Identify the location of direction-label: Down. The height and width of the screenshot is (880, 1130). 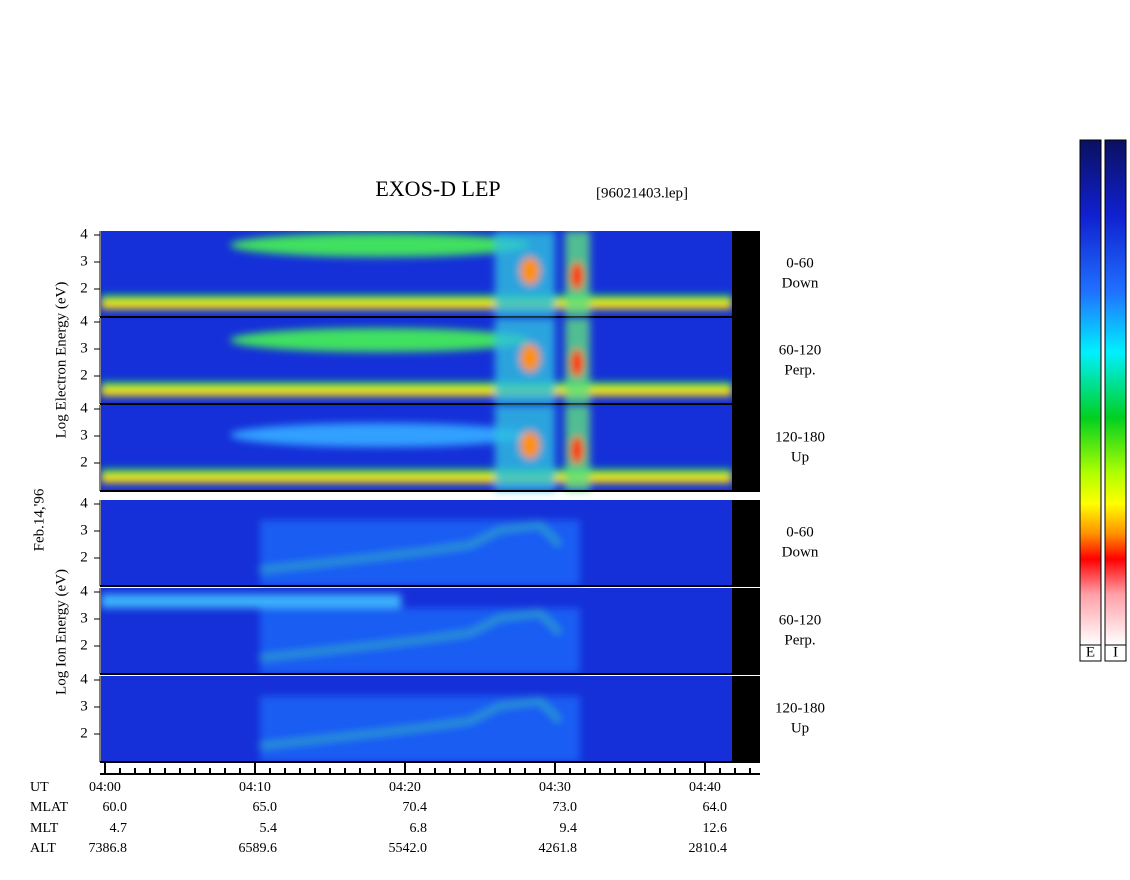
(800, 283).